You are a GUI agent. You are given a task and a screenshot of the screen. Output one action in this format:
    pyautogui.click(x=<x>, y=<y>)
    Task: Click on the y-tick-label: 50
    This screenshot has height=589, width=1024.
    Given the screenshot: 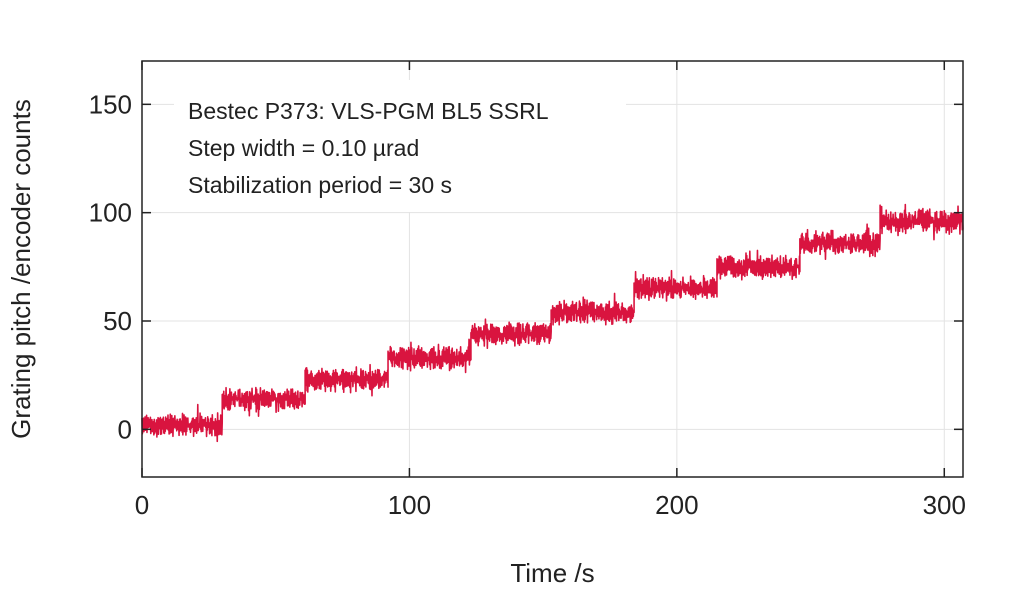 What is the action you would take?
    pyautogui.click(x=117, y=321)
    